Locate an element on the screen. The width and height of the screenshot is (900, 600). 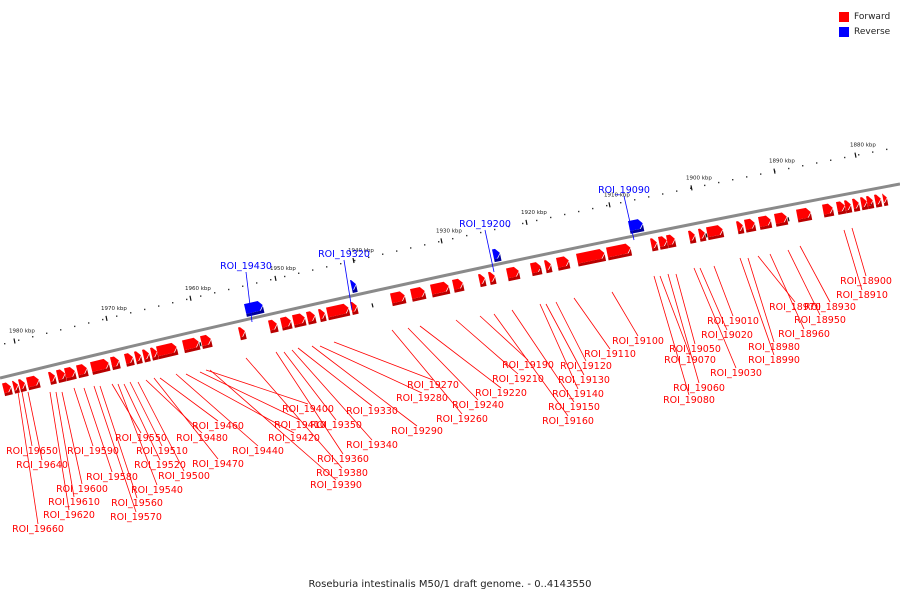
genome-mark is located at coordinates (200, 344).